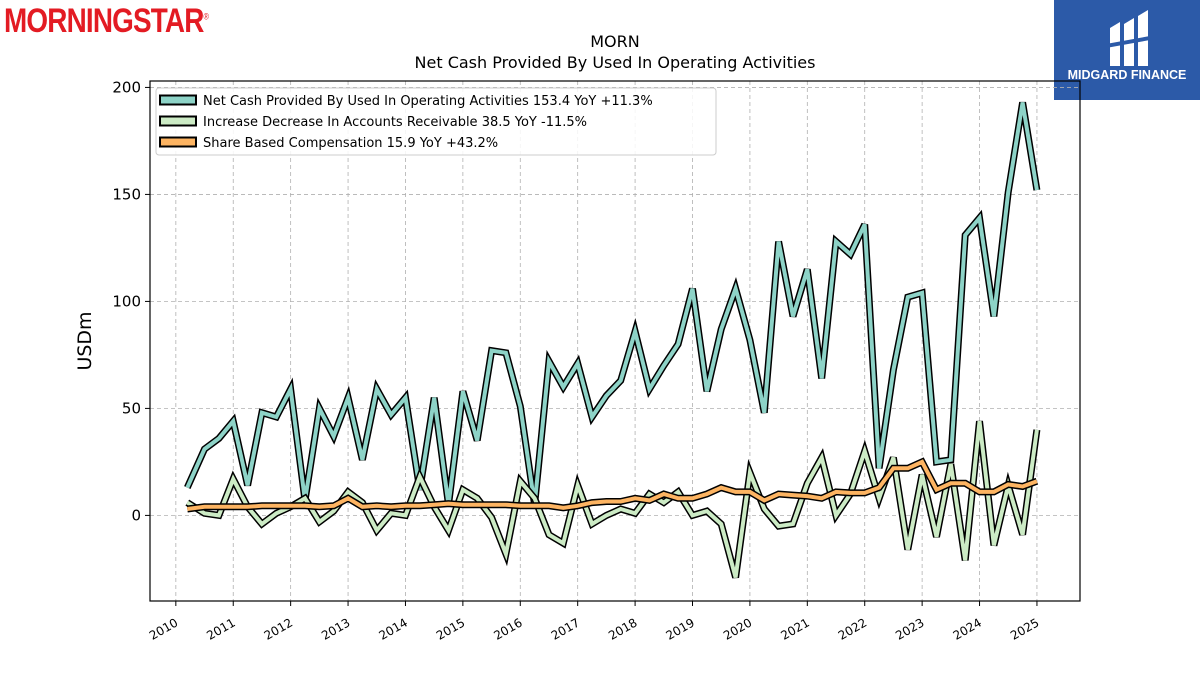 Image resolution: width=1200 pixels, height=675 pixels. I want to click on y-axis-label: USDm, so click(85, 340).